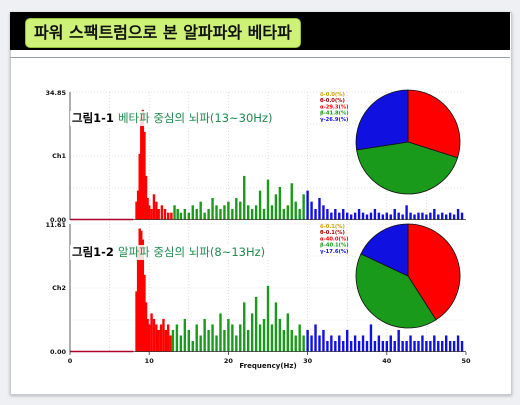  Describe the element at coordinates (334, 114) in the screenshot. I see `pie-legend-item: β-41.8(%)` at that location.